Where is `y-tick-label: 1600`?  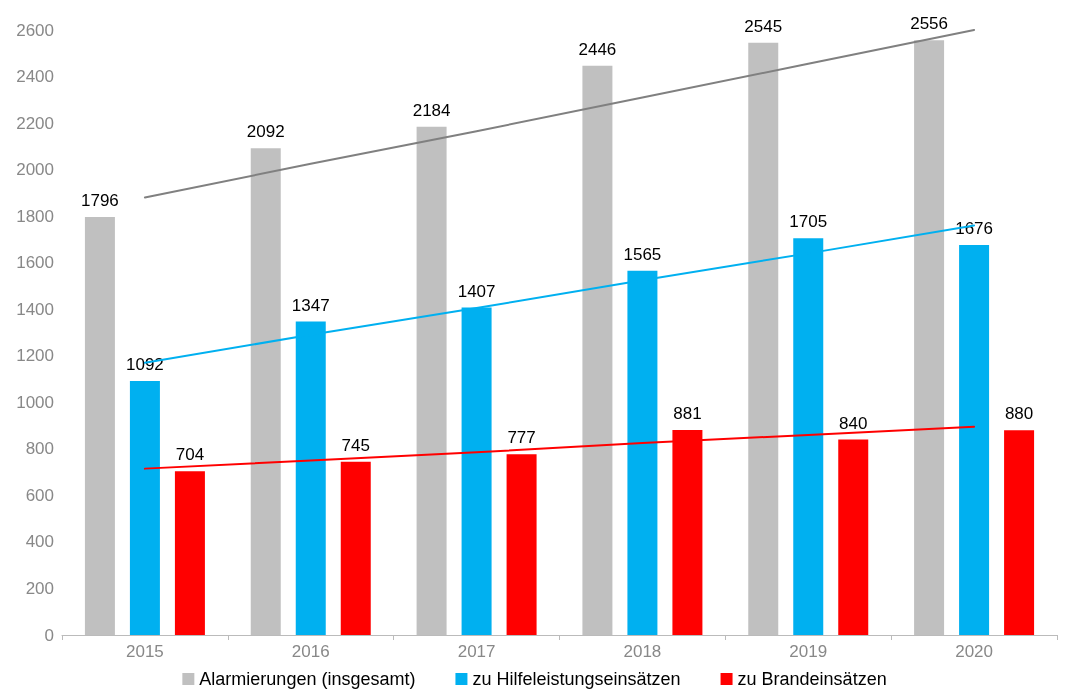
y-tick-label: 1600 is located at coordinates (35, 263).